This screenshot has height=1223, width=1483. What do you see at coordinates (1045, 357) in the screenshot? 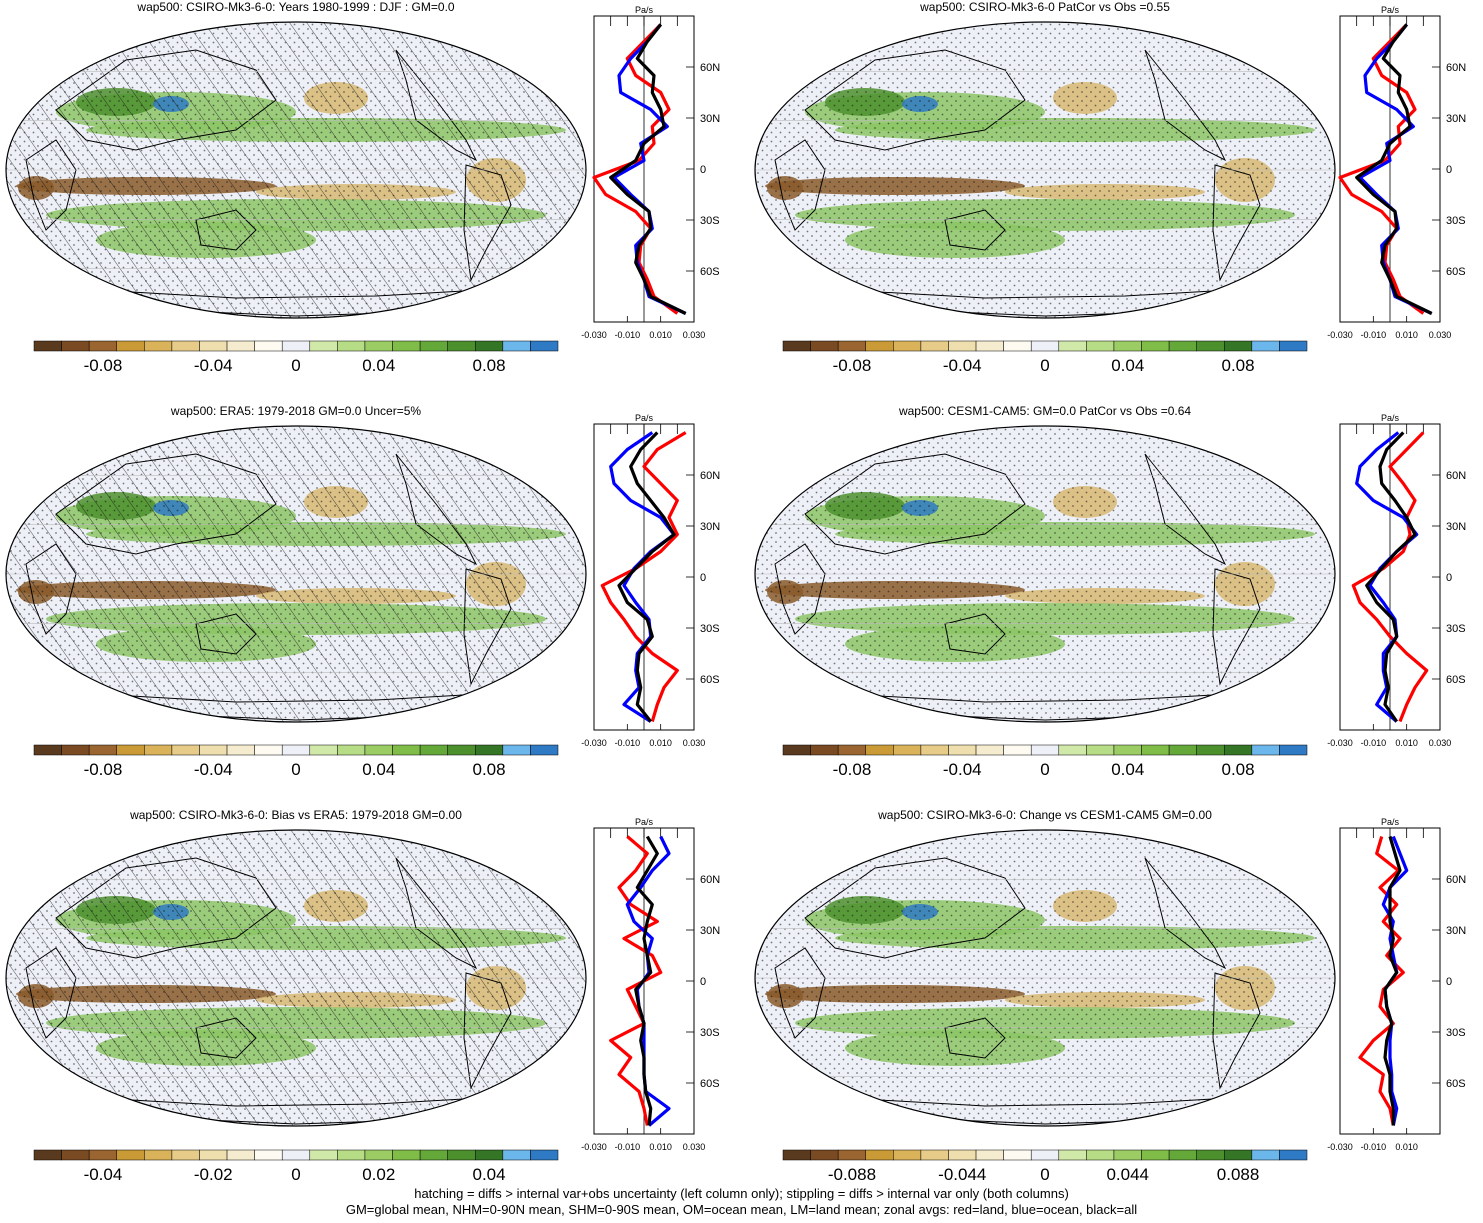
I see `colorbar-p2: -0.08 -0.04 0 0.04 0.08` at bounding box center [1045, 357].